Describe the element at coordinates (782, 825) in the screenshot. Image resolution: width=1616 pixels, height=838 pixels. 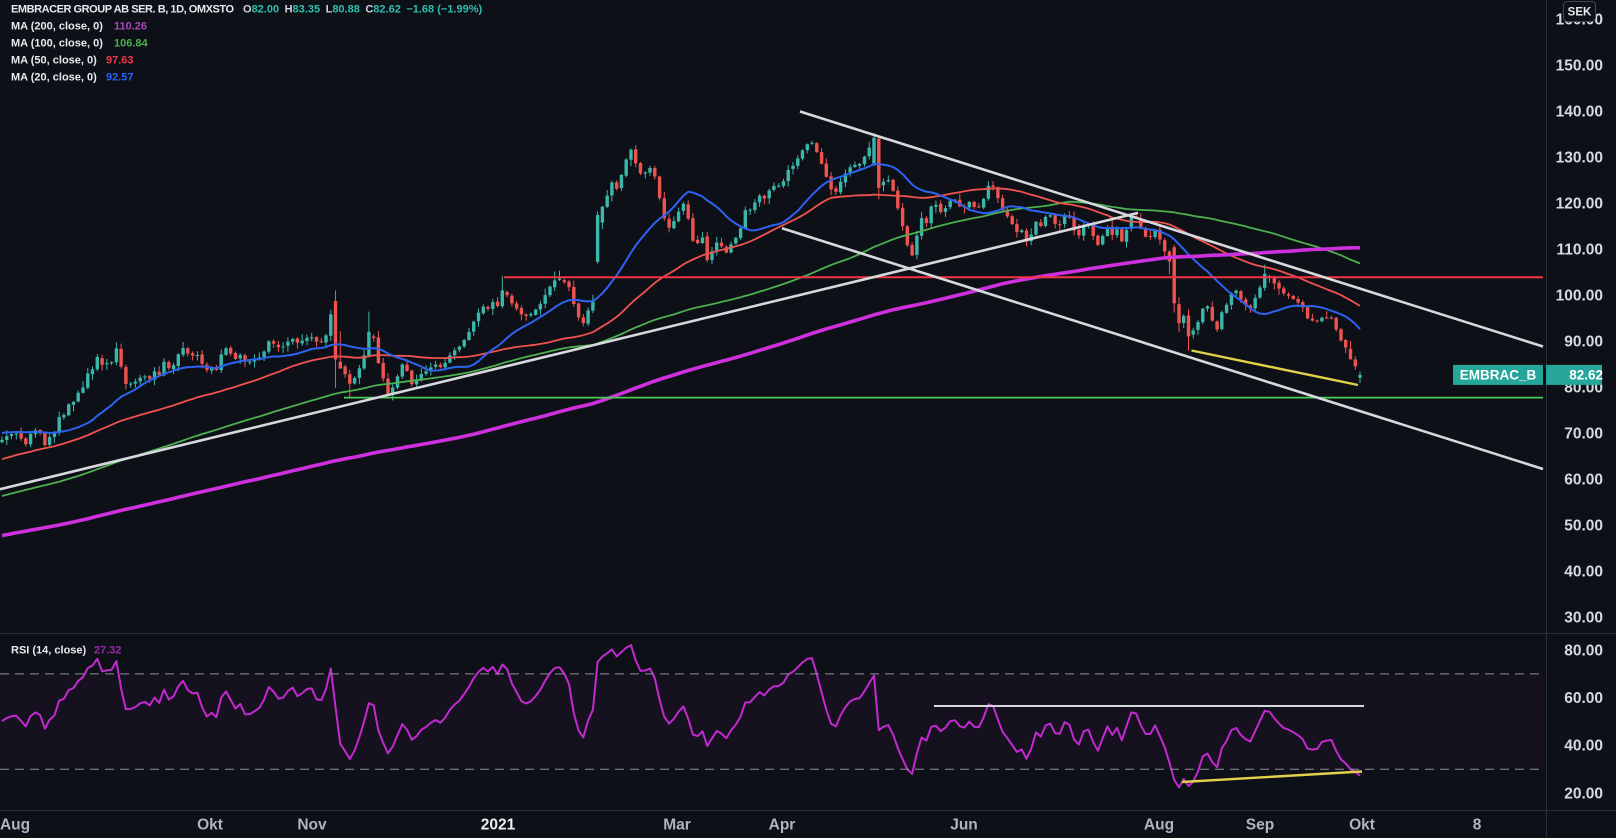
I see `svg-text: Apr` at that location.